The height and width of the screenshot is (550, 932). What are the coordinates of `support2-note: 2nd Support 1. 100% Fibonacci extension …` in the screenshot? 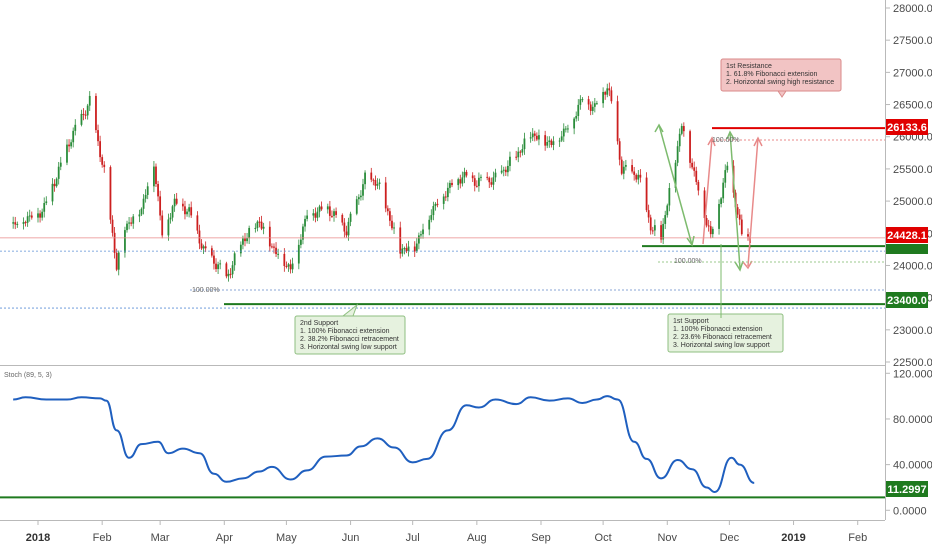 It's located at (350, 329).